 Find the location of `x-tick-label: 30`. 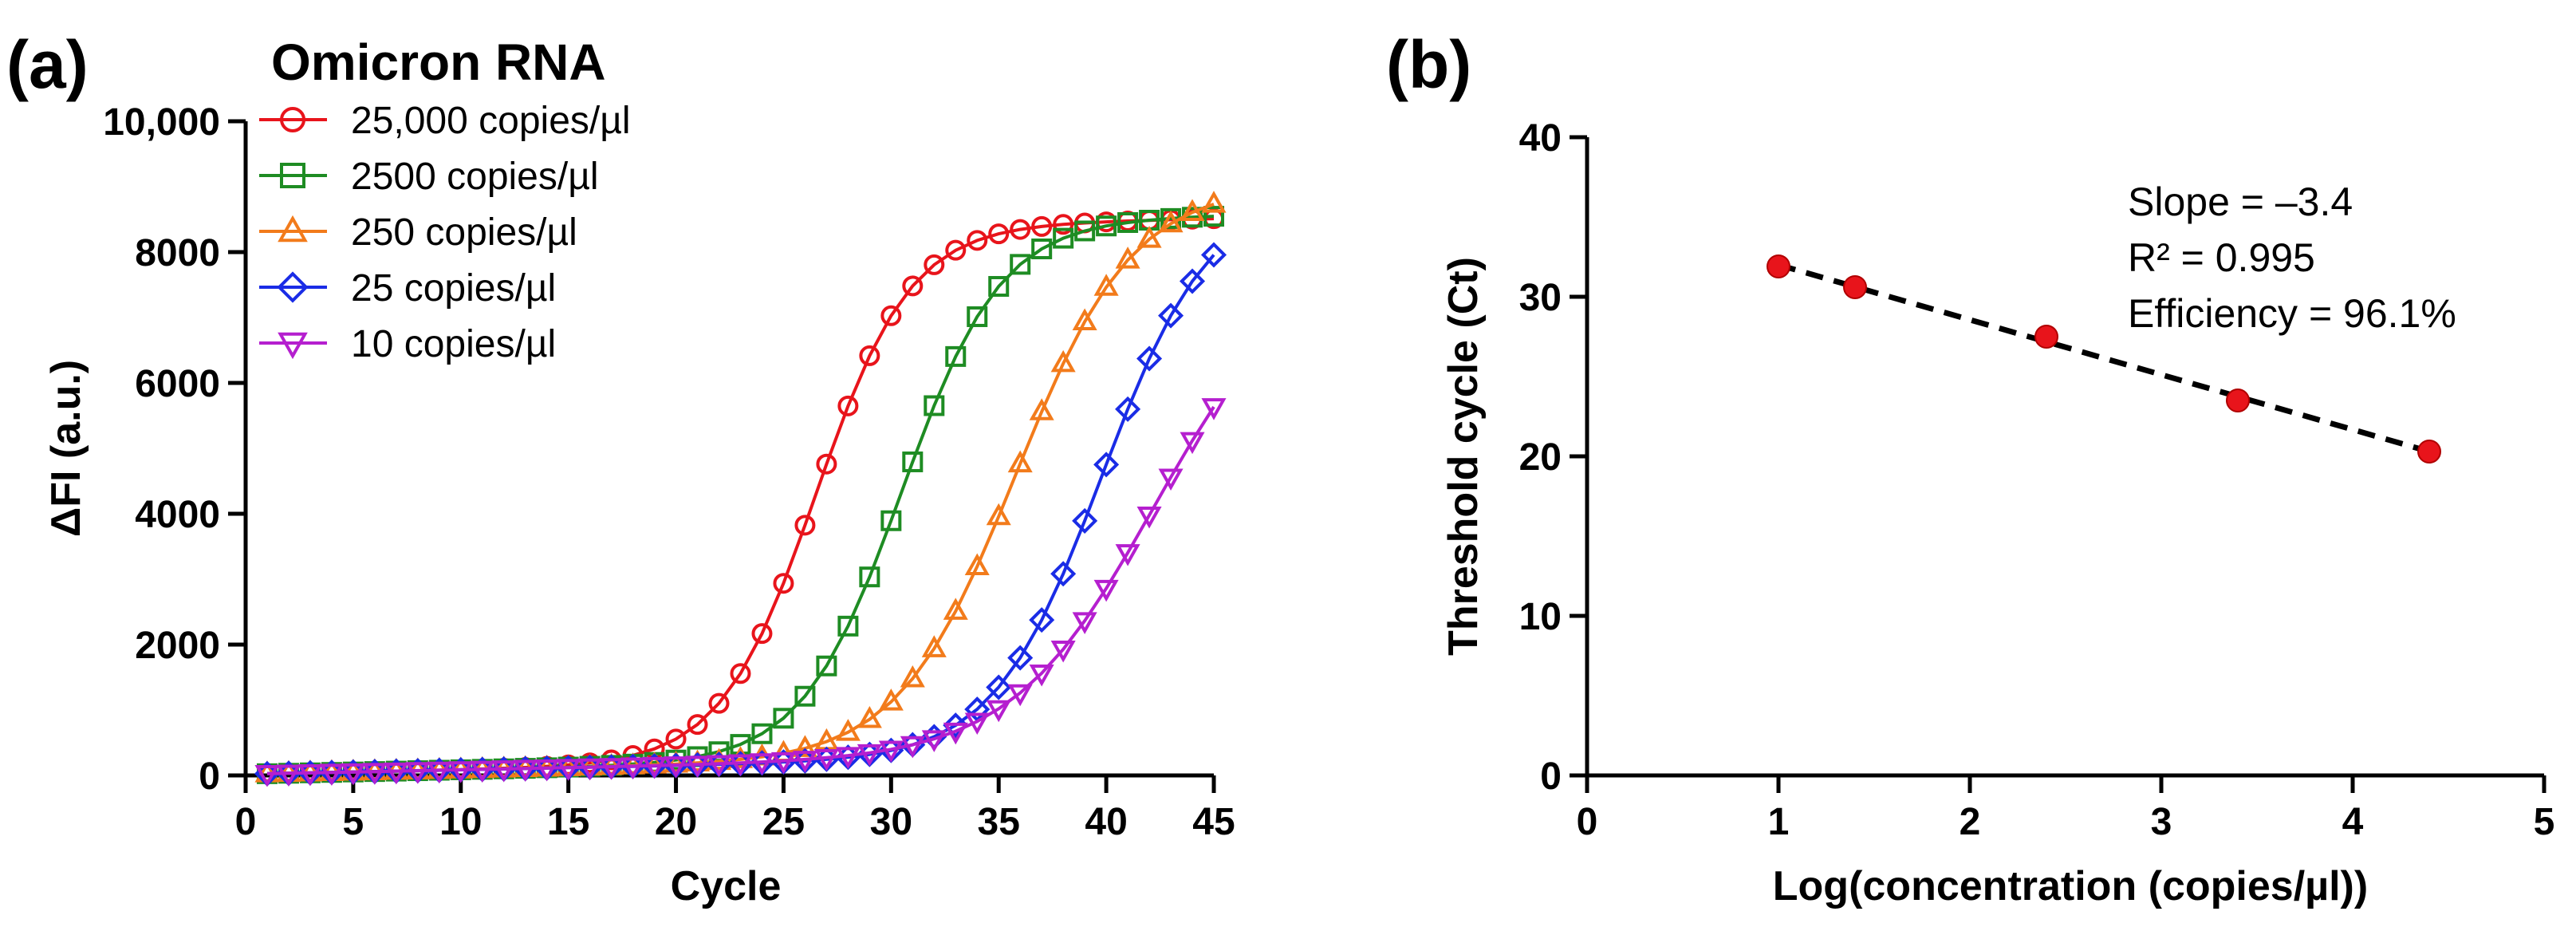

x-tick-label: 30 is located at coordinates (891, 822).